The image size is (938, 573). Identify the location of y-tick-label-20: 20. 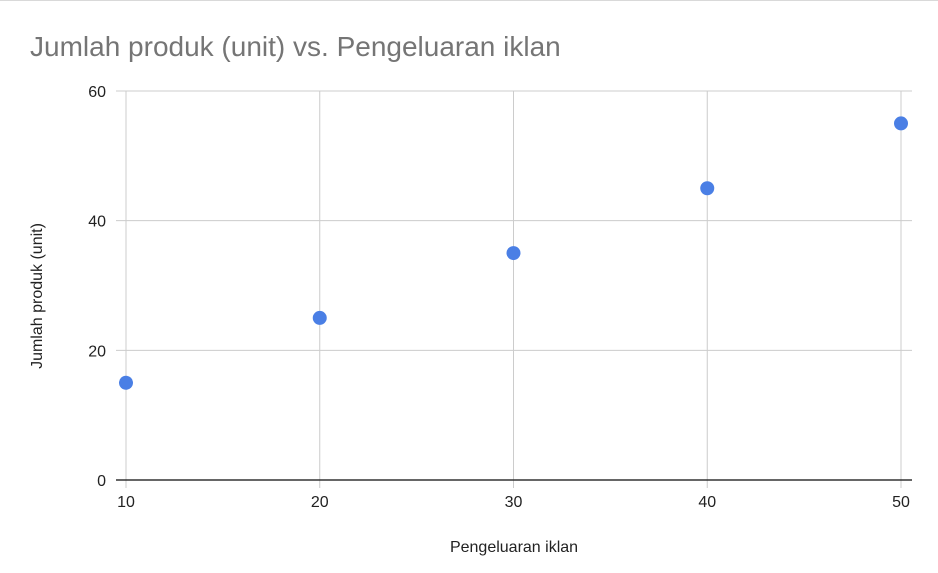
(97, 351).